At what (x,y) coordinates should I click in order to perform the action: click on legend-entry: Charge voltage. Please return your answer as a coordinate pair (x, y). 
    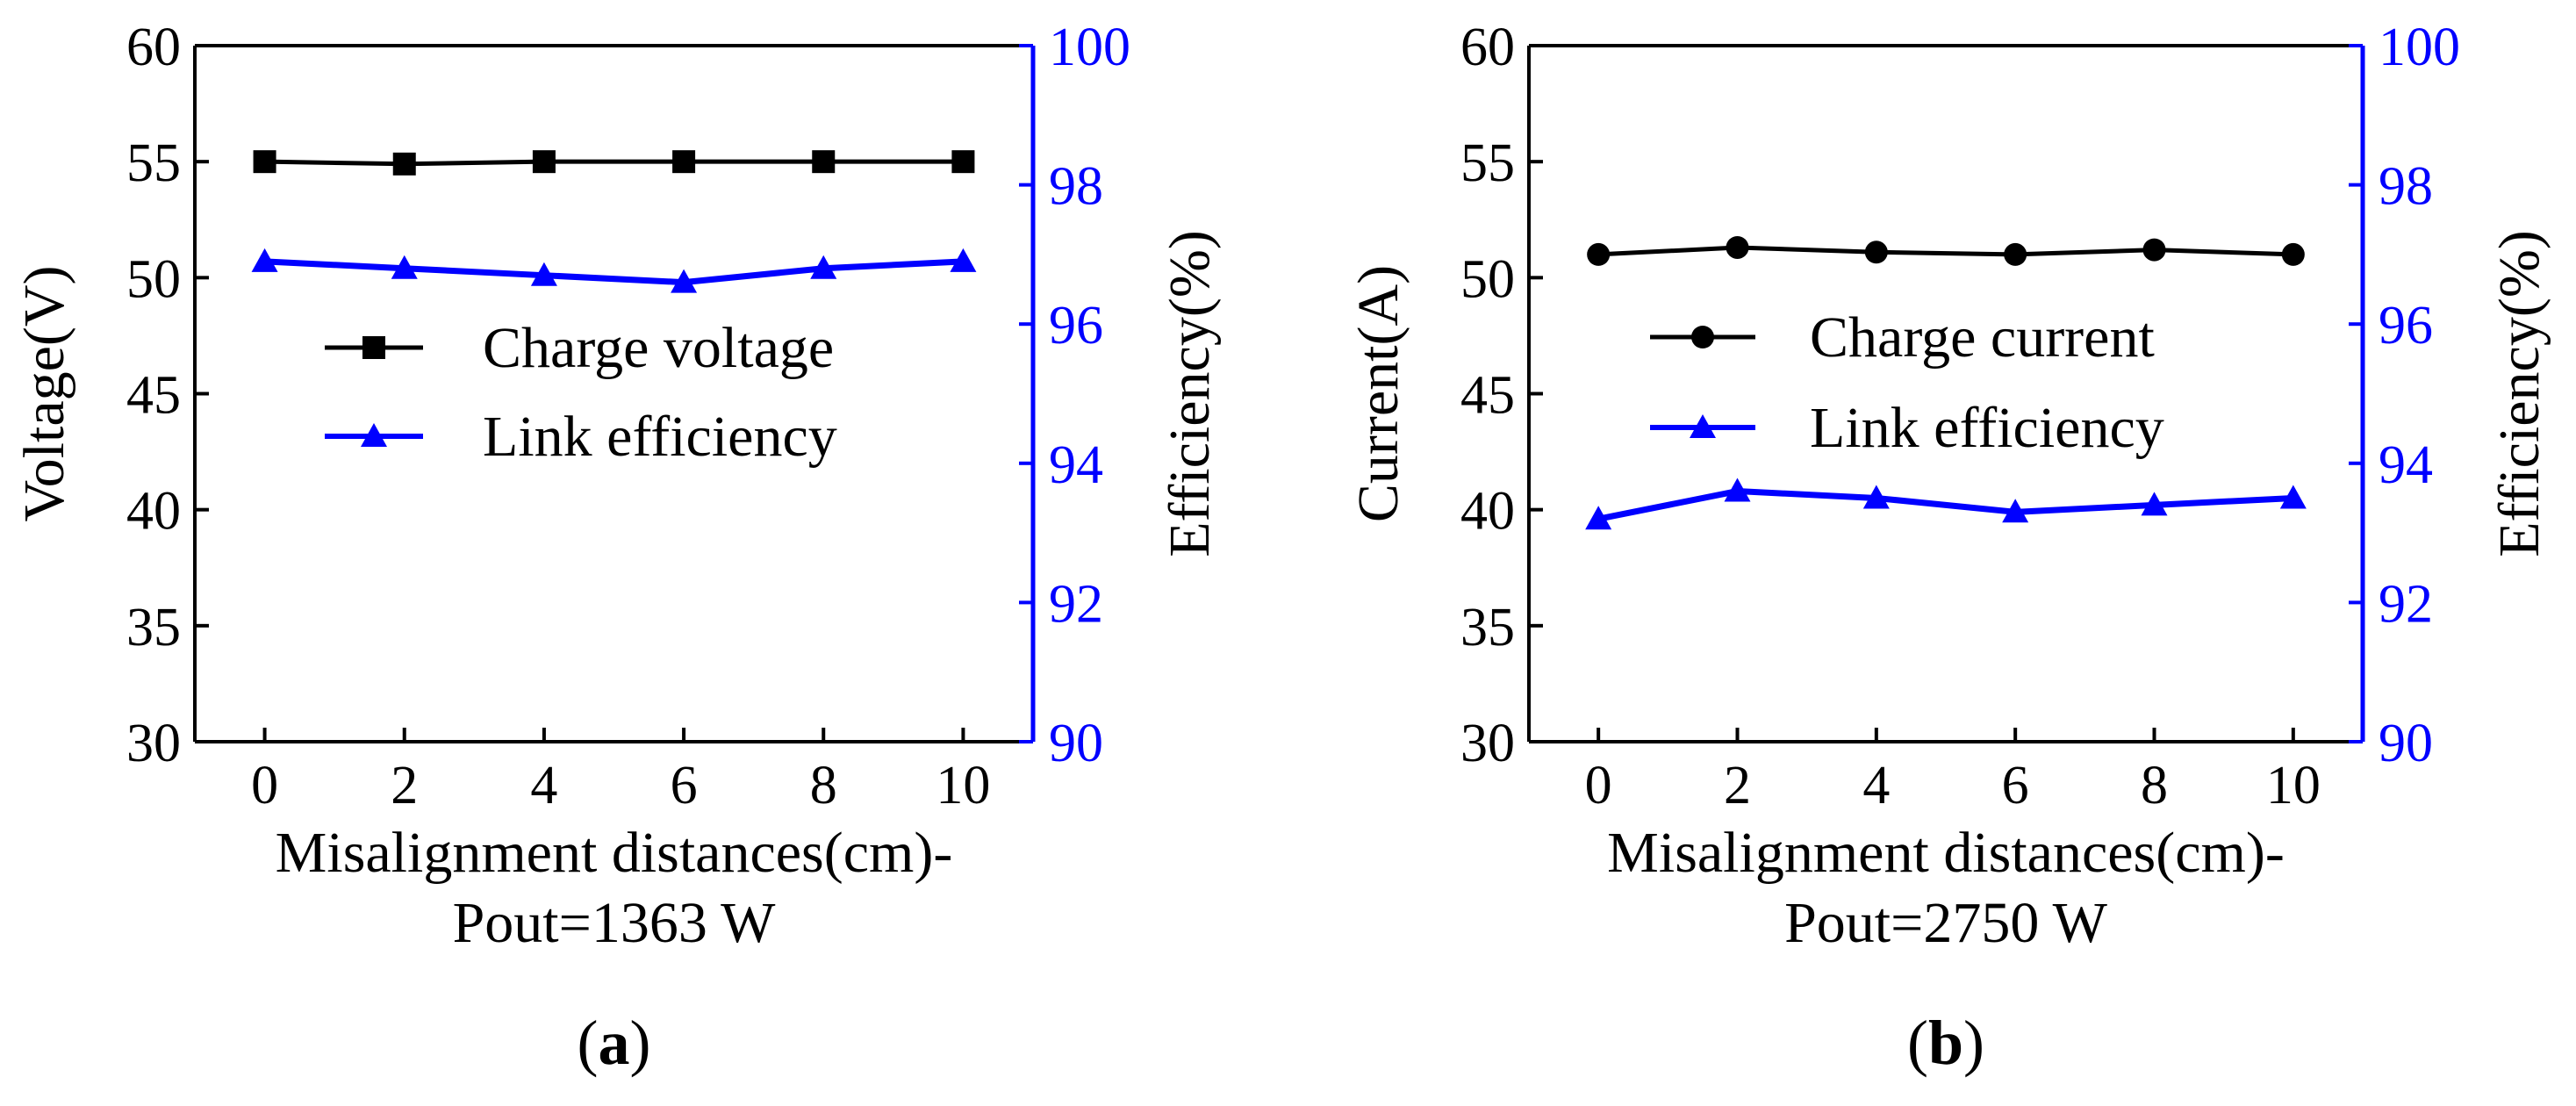
    Looking at the image, I should click on (579, 348).